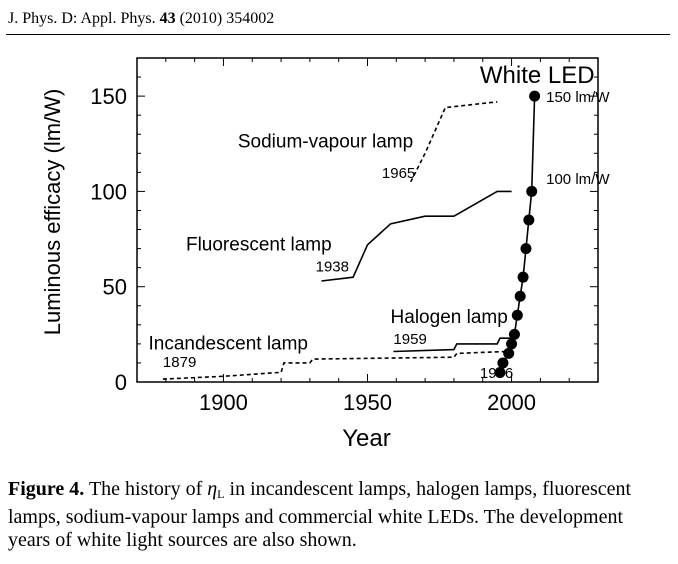  I want to click on y-tick-label: 50, so click(115, 287).